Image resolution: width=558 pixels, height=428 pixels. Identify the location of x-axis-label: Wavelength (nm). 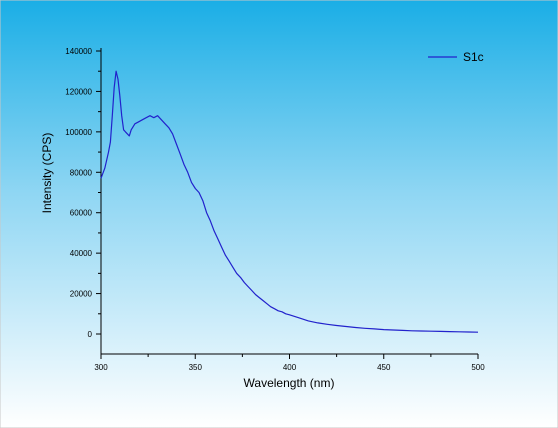
(289, 383).